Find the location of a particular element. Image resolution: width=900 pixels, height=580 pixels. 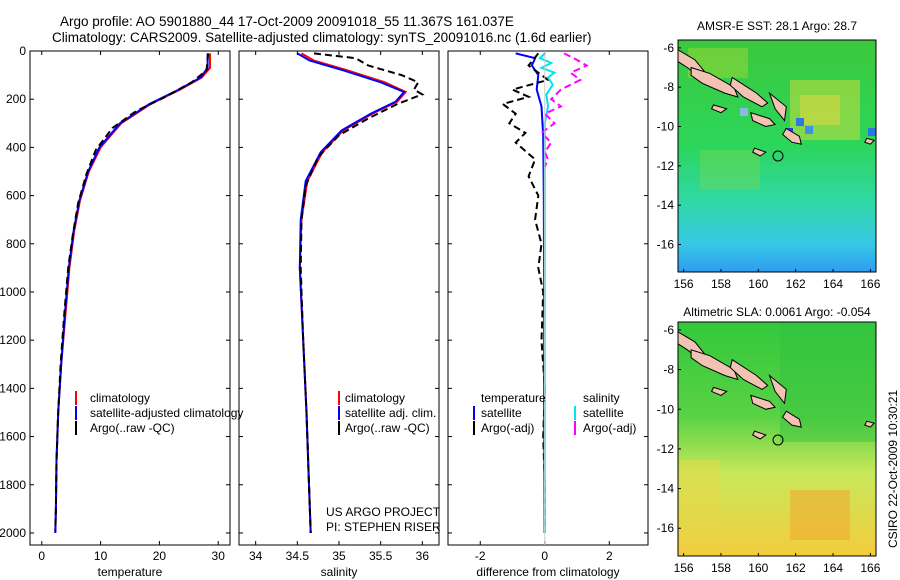

sla-map-title: Altimetric SLA: 0.0061 Argo: -0.054 is located at coordinates (777, 312).